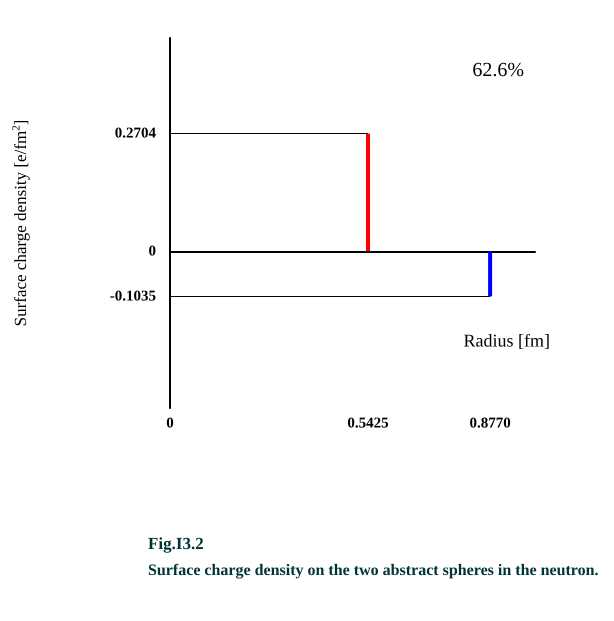 Image resolution: width=614 pixels, height=621 pixels. I want to click on x-axis-title: Radius [fm], so click(507, 340).